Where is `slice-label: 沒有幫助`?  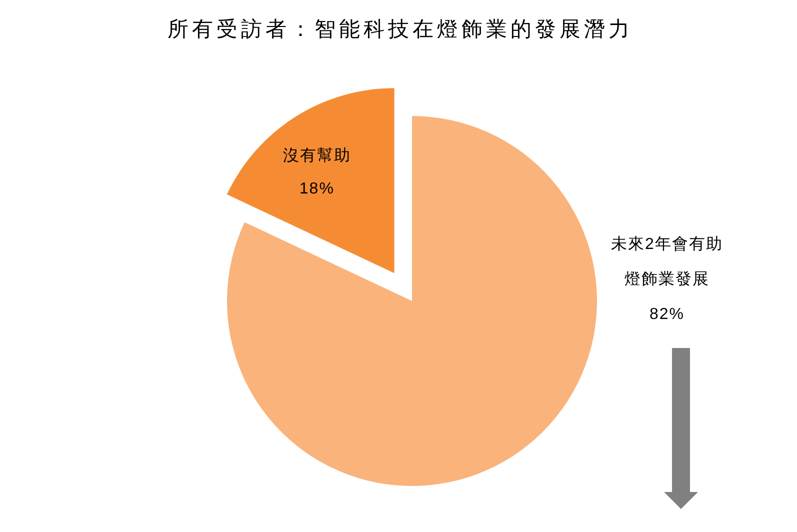 slice-label: 沒有幫助 is located at coordinates (316, 155).